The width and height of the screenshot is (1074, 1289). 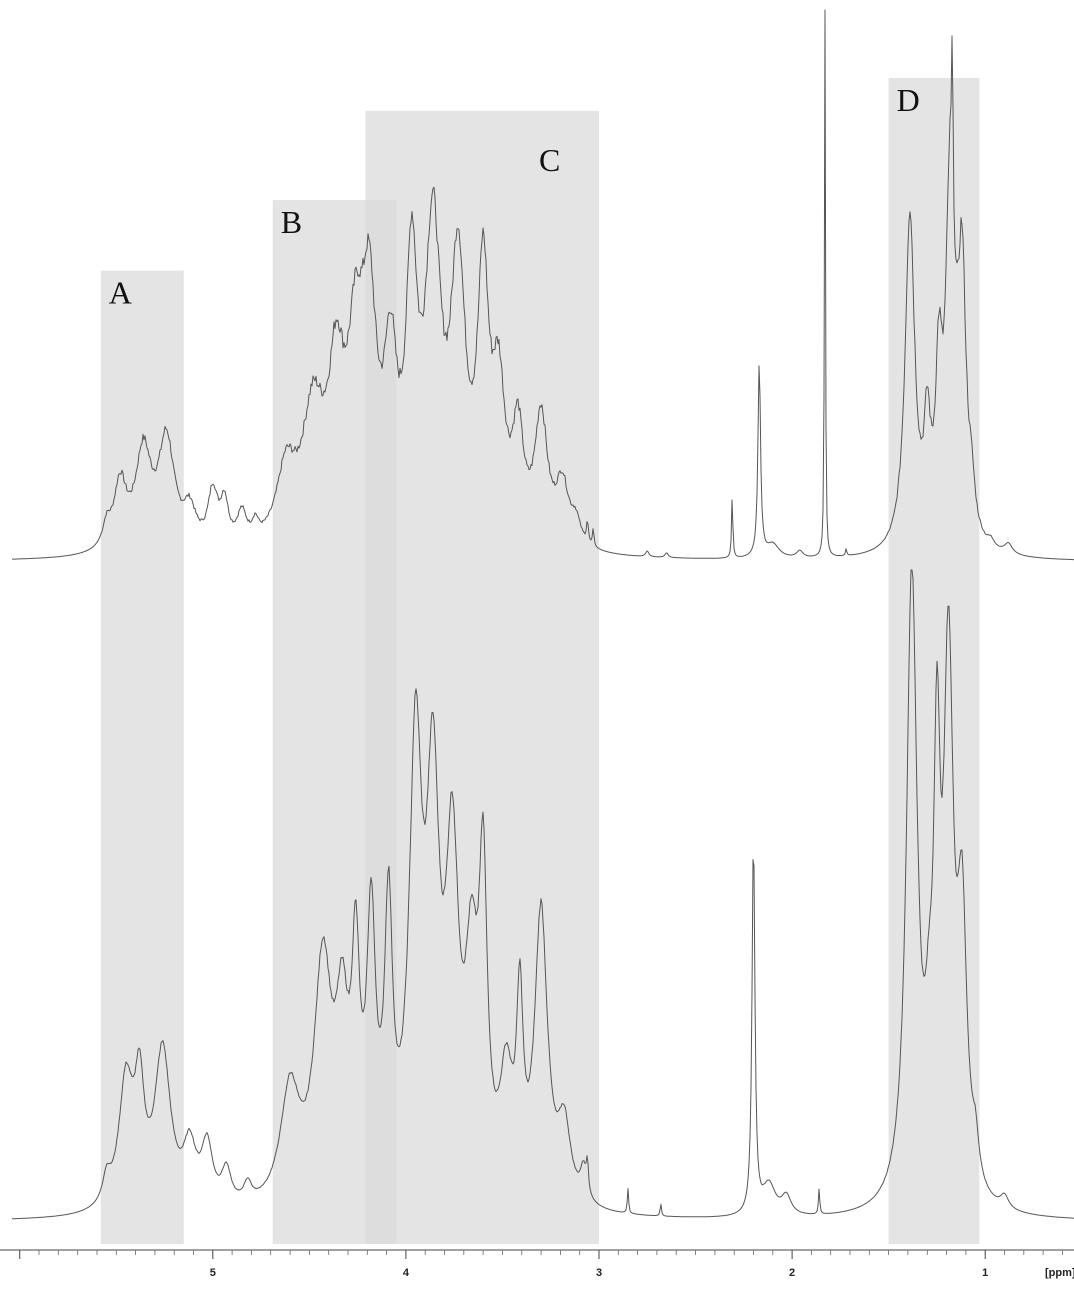 What do you see at coordinates (142, 757) in the screenshot?
I see `region-a` at bounding box center [142, 757].